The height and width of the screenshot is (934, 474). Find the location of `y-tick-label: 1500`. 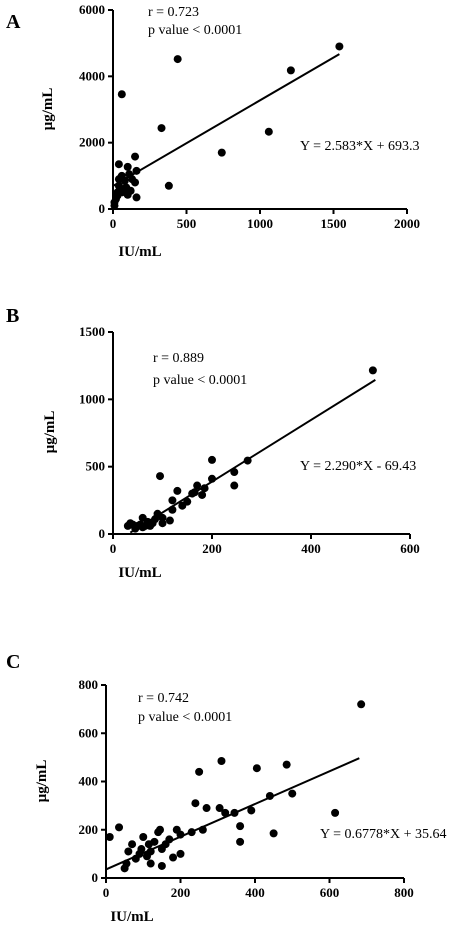

y-tick-label: 1500 is located at coordinates (92, 331).